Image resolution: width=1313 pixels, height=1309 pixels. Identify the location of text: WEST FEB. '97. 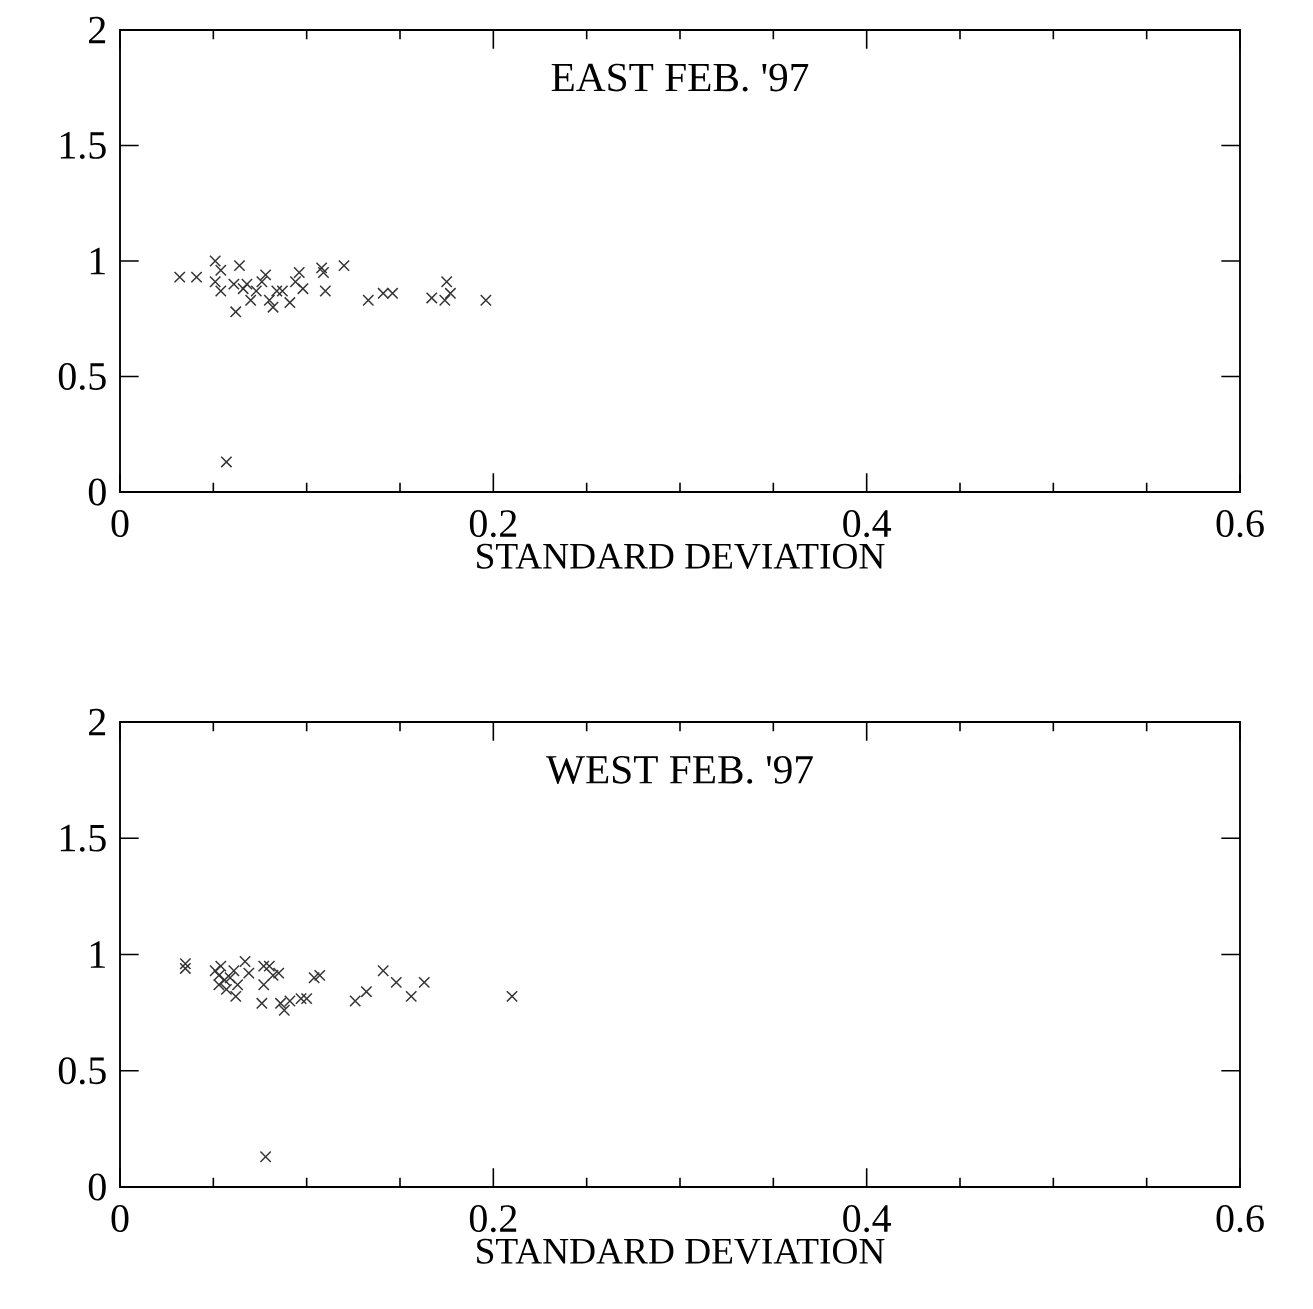
(679, 769).